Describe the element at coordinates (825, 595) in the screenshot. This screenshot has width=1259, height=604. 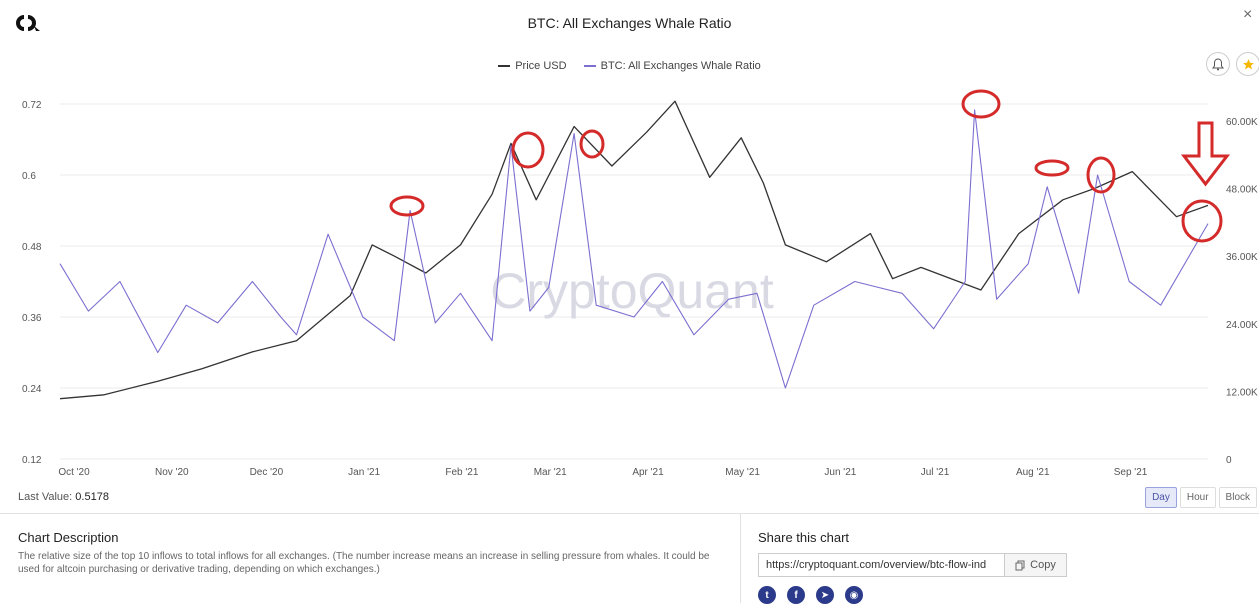
I see `telegram-icon: ➤` at that location.